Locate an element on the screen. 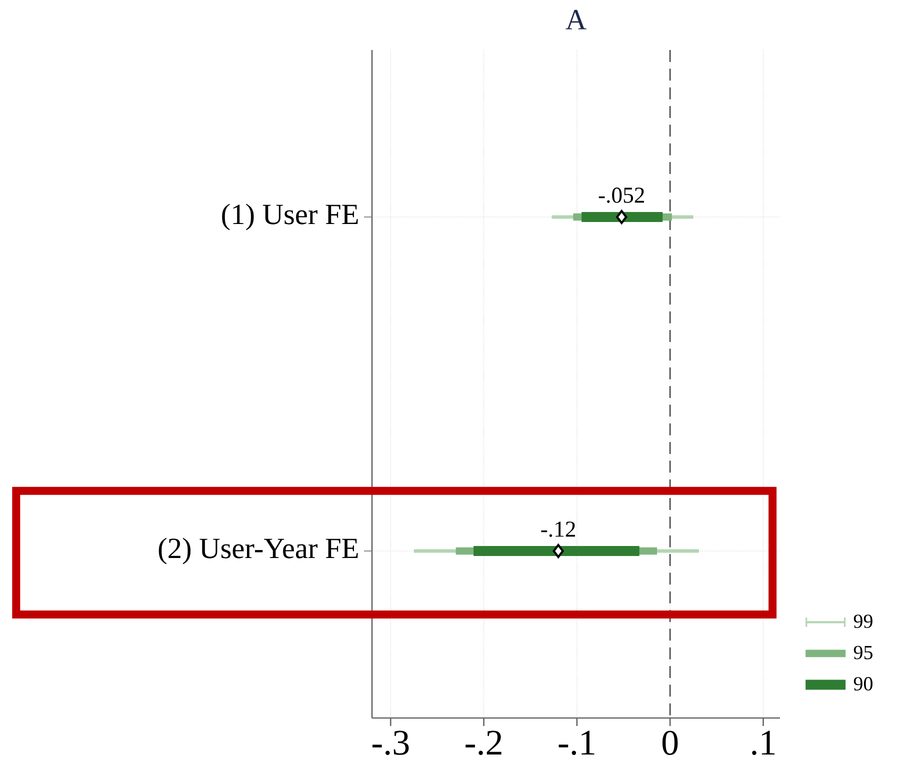 The height and width of the screenshot is (775, 901). y-tick-label: (2) User-Year FE is located at coordinates (258, 551).